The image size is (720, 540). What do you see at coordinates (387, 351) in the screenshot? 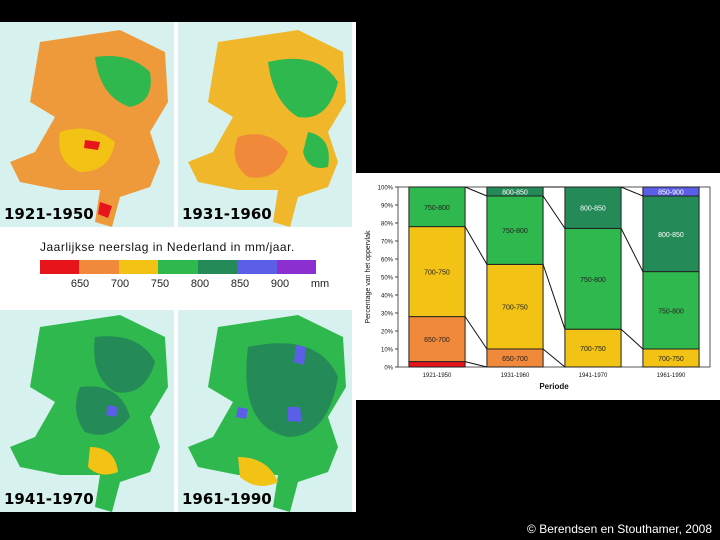
I see `y-tick-label: 10%` at bounding box center [387, 351].